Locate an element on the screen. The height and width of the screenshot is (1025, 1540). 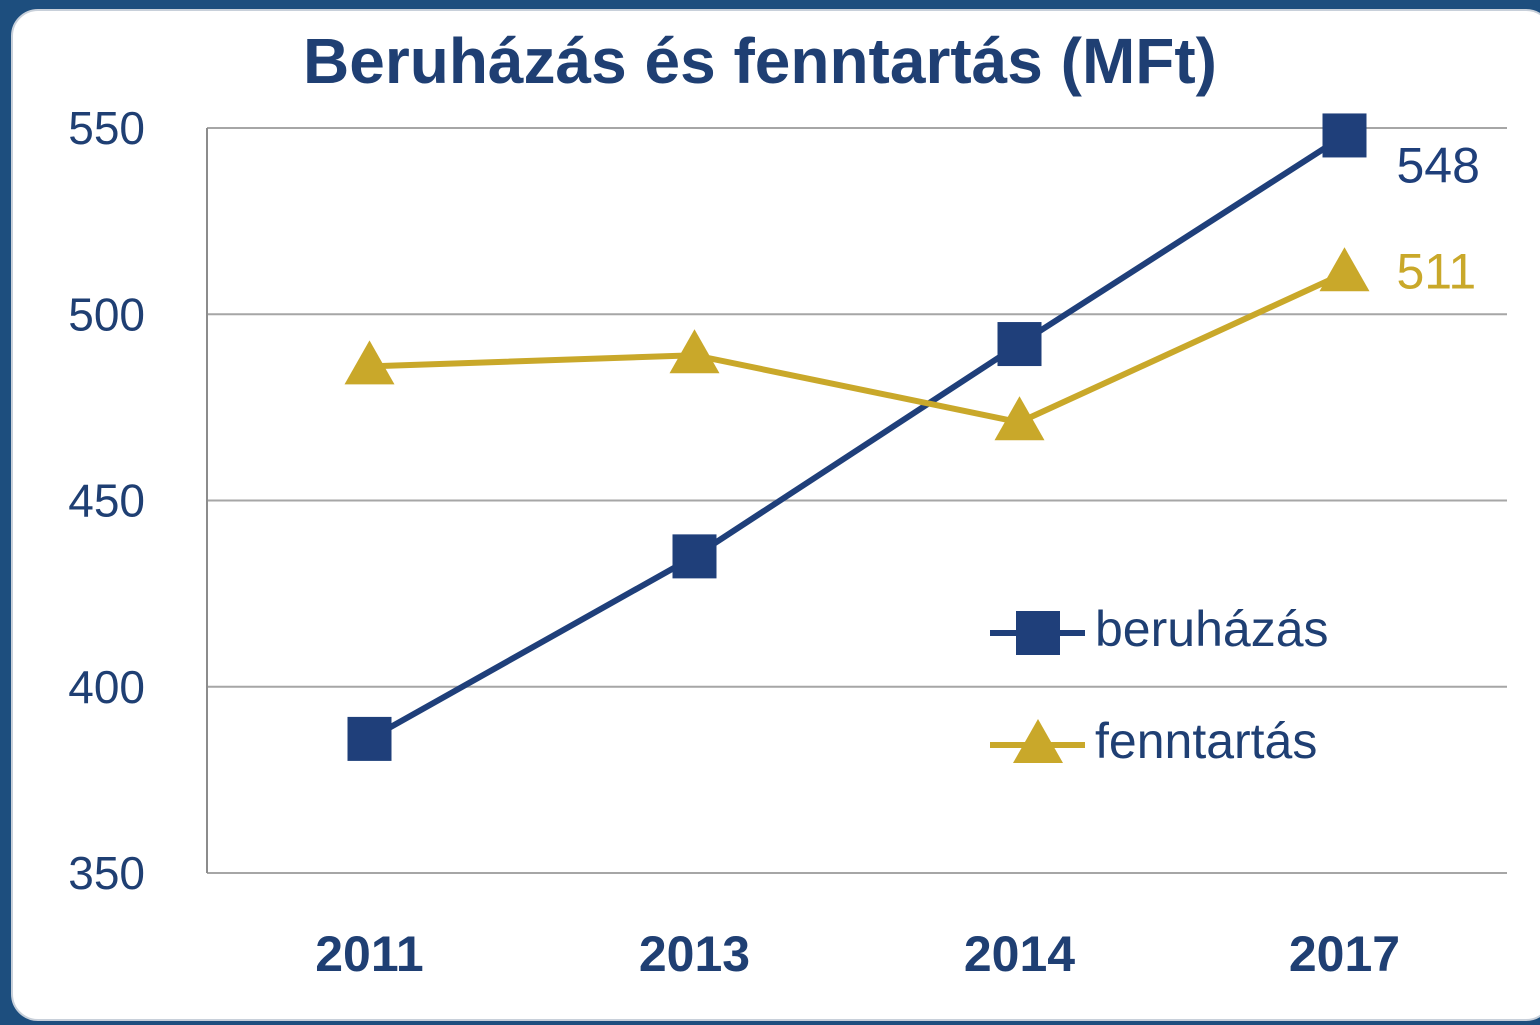
legend-label: beruházás is located at coordinates (1212, 629).